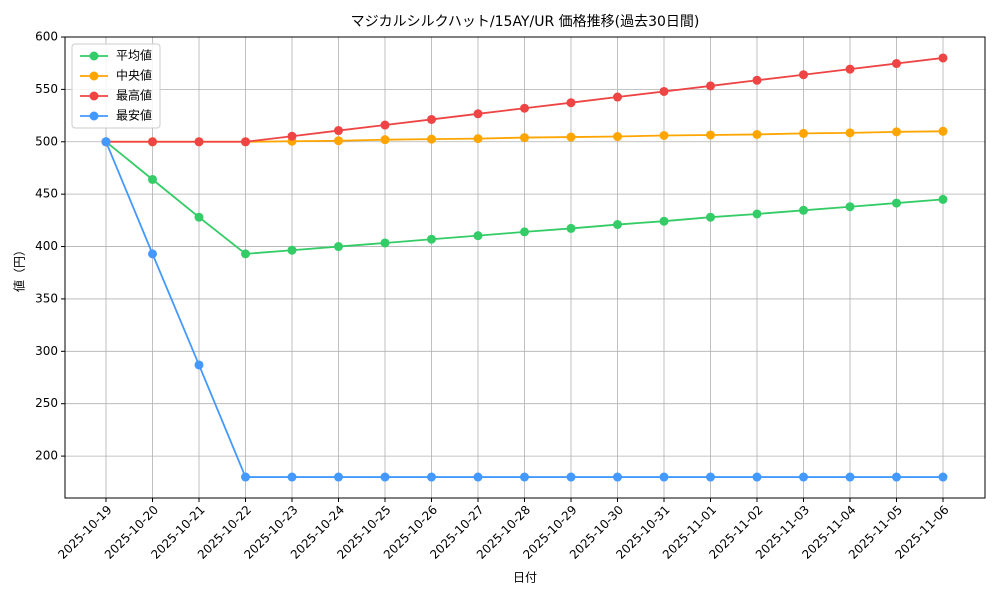 The width and height of the screenshot is (1000, 600). I want to click on legend-label: 平均値, so click(134, 55).